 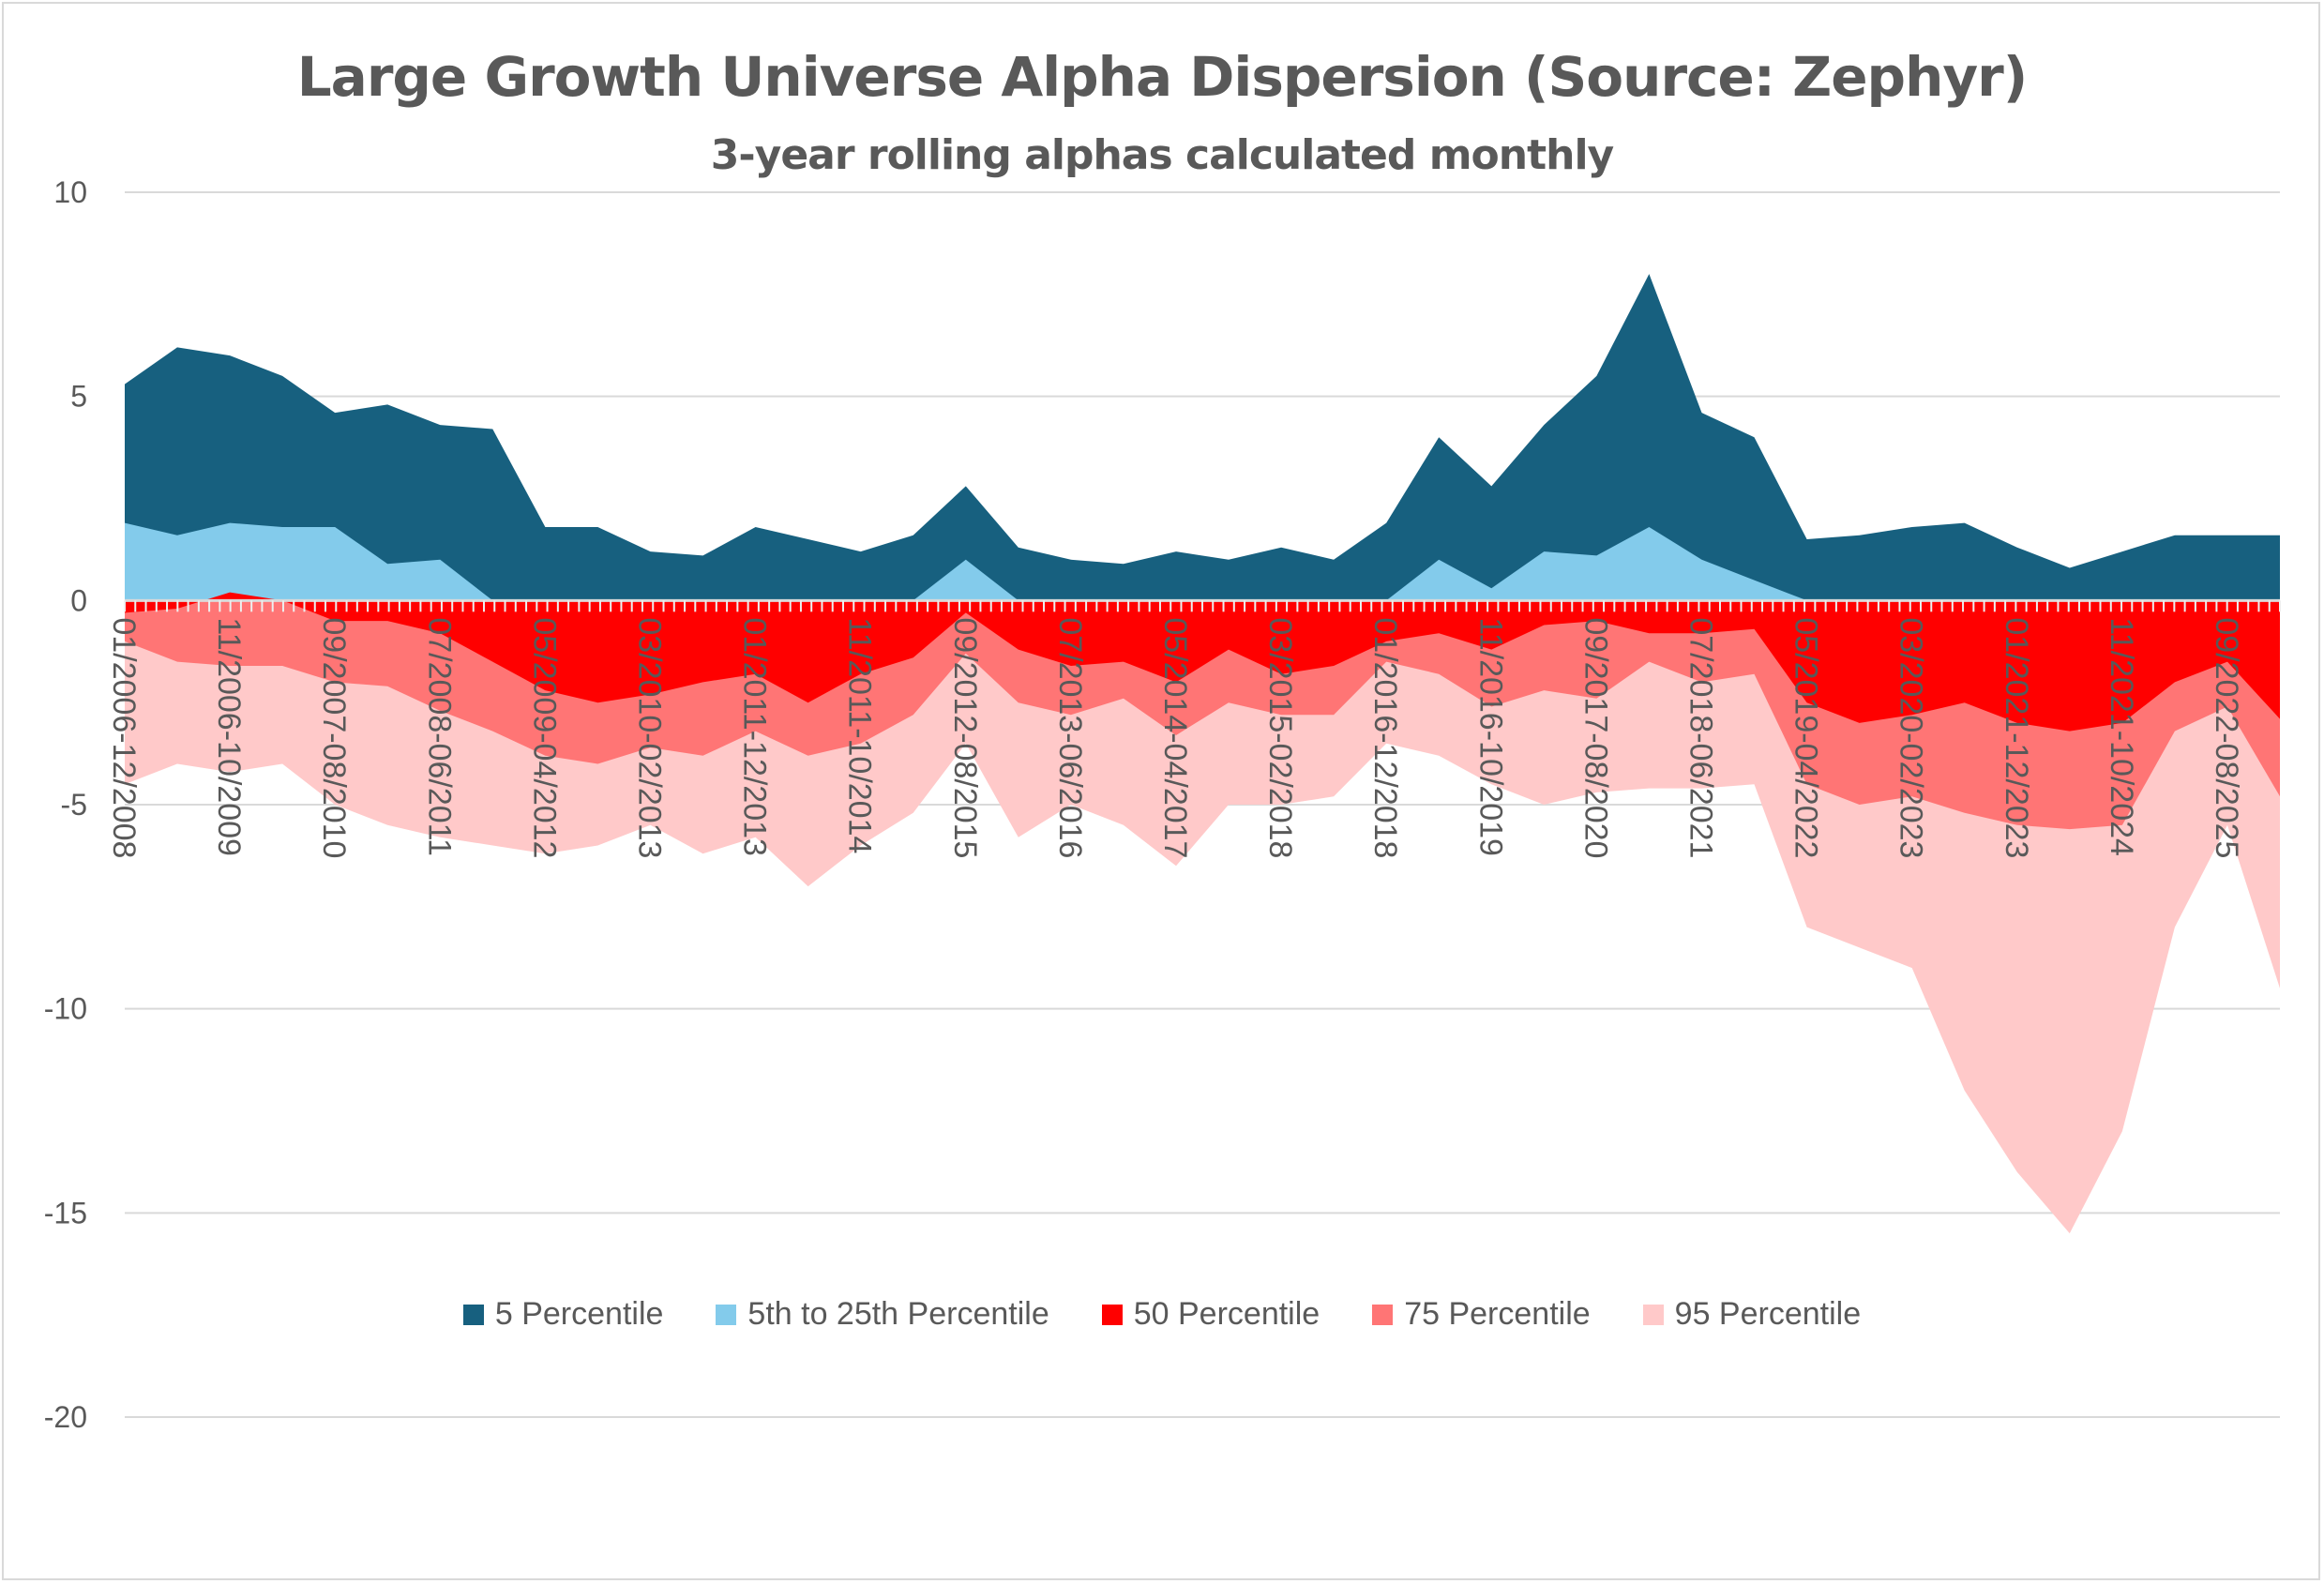 I want to click on x-tick-label: 07/2018-06/2021, so click(x=1700, y=738).